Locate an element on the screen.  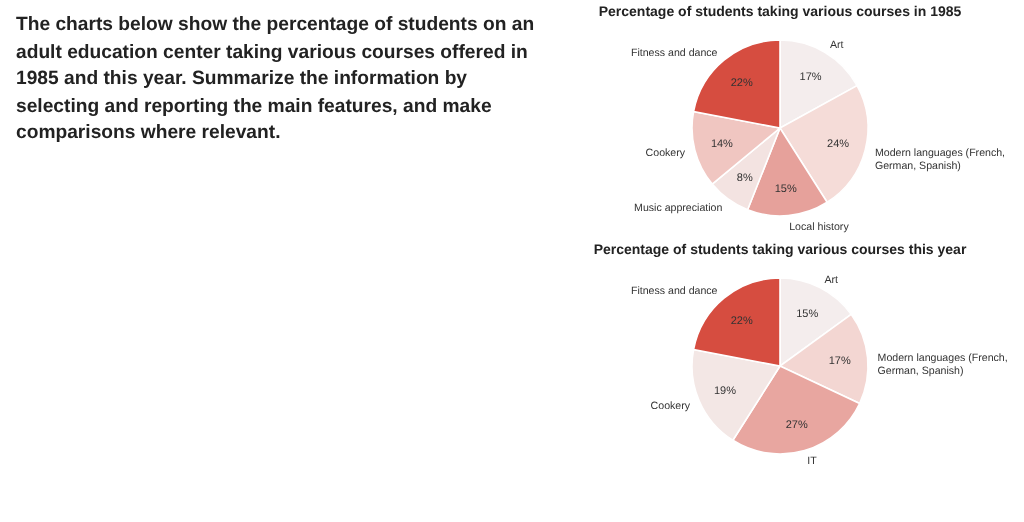
text: The charts below show the percentage of students on an adult education center taking various courses offered in 1985 and this year. Summarize the information by selecting and reporting the main features, and make comparisons where relevant. is located at coordinates (276, 79).